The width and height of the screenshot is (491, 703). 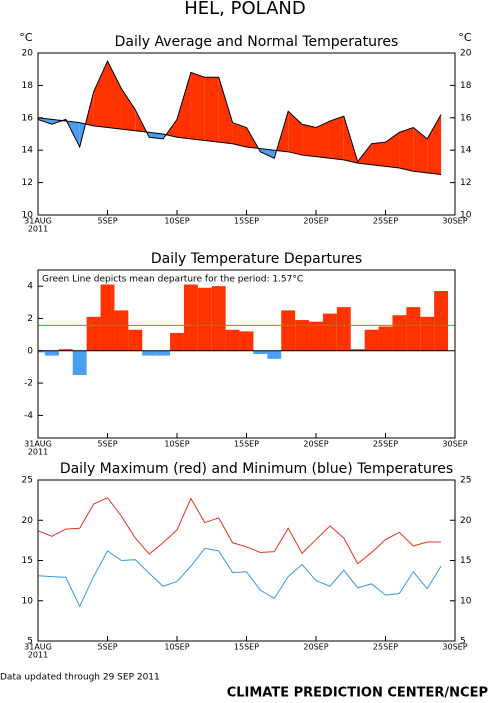 I want to click on y-tick-label: 16, so click(x=28, y=118).